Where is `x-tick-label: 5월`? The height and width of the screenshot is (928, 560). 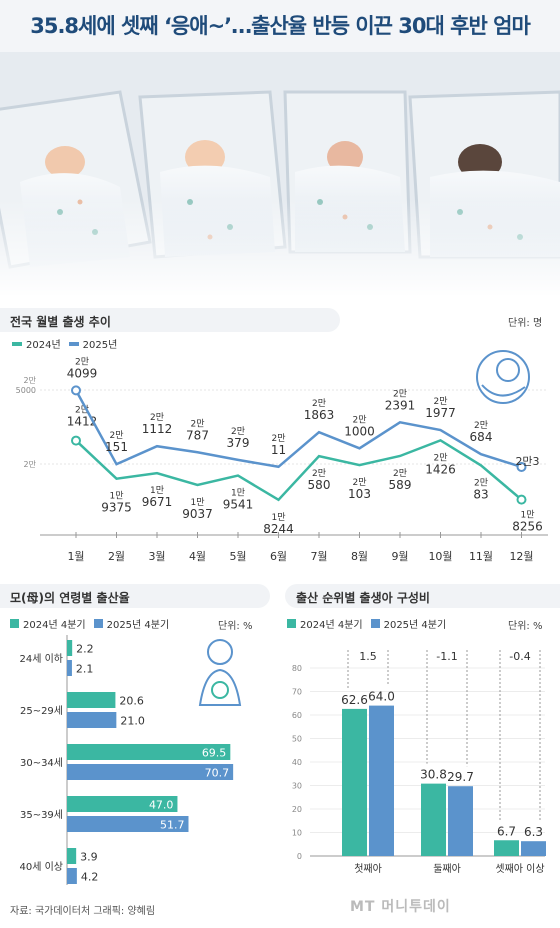 x-tick-label: 5월 is located at coordinates (237, 556).